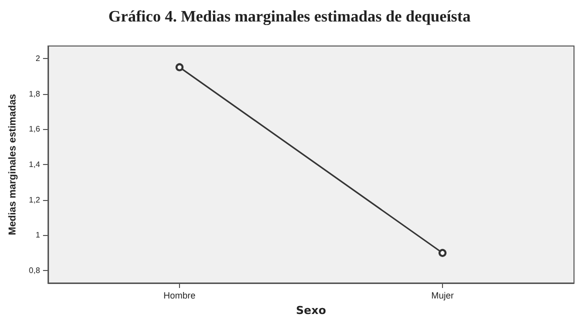 The width and height of the screenshot is (579, 333). I want to click on y-tick-label: 1,2, so click(34, 199).